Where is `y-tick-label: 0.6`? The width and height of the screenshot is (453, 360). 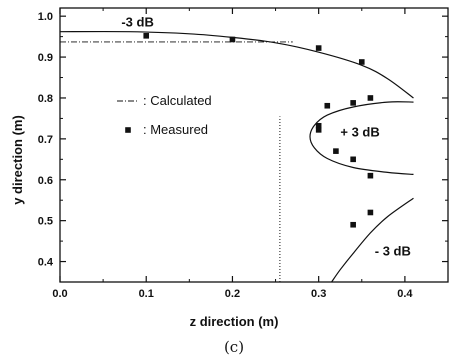 y-tick-label: 0.6 is located at coordinates (45, 181).